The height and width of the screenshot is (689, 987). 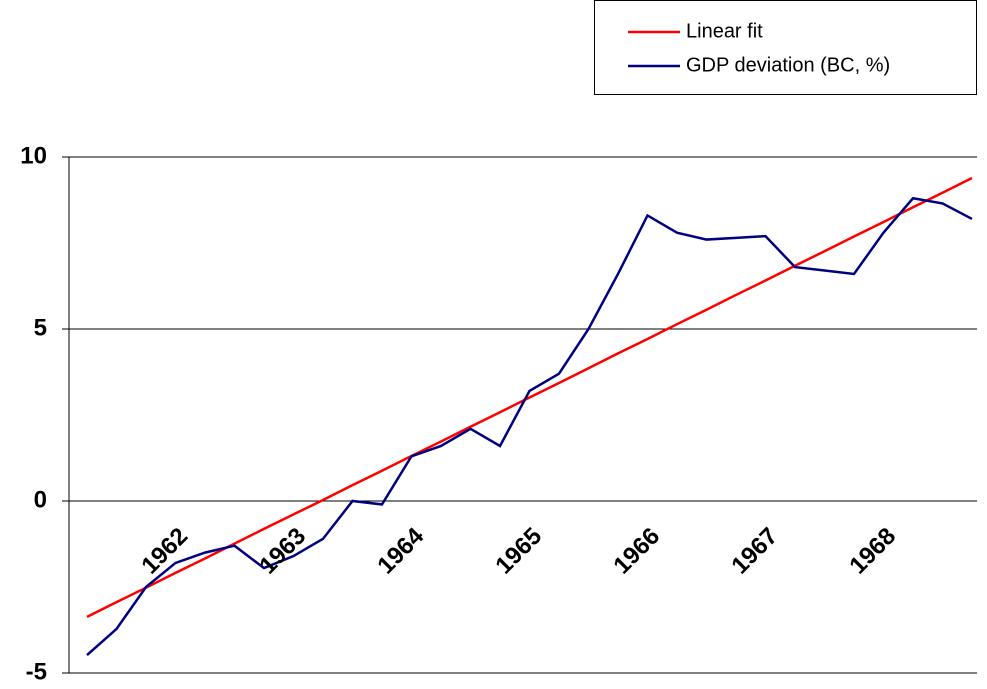 I want to click on legend: Linear fit GDP deviation (BC, %), so click(x=785, y=47).